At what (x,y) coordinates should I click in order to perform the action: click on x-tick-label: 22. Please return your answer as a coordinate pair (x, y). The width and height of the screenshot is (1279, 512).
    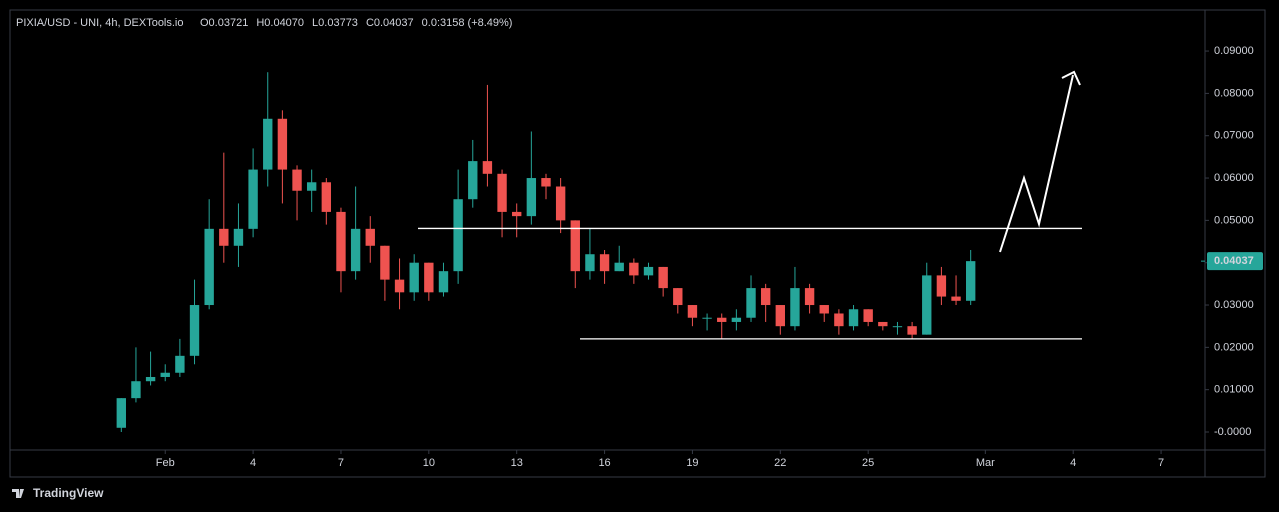
    Looking at the image, I should click on (780, 463).